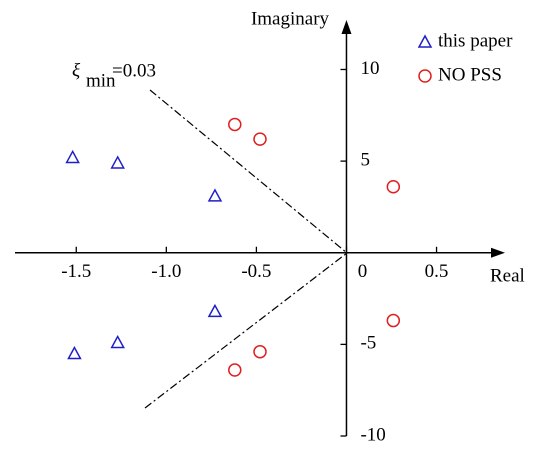  Describe the element at coordinates (365, 159) in the screenshot. I see `y-tick-label: 5` at that location.